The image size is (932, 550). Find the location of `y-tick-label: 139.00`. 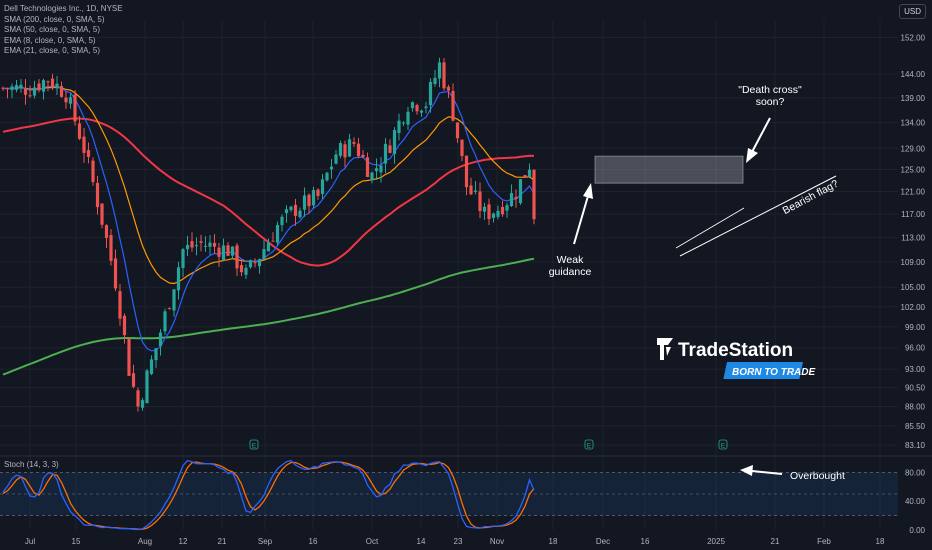

y-tick-label: 139.00 is located at coordinates (913, 98).